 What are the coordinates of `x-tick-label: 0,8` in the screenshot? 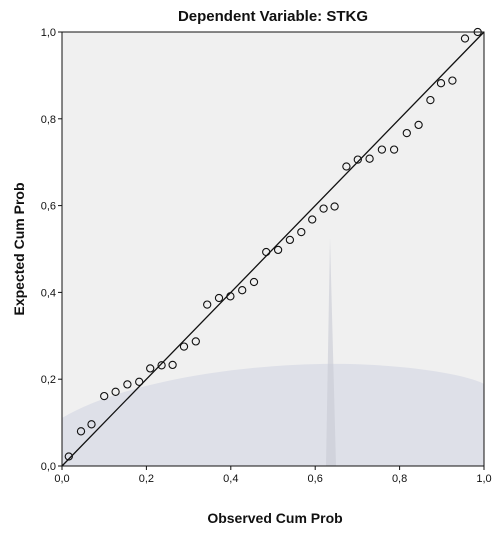 It's located at (399, 479).